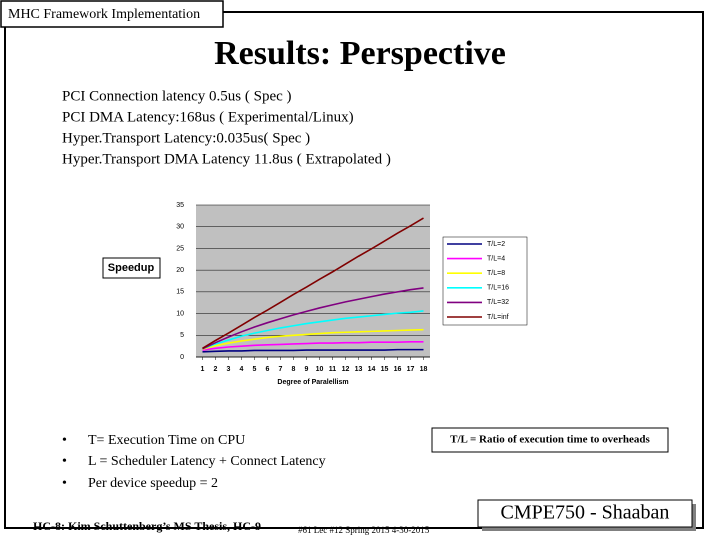  Describe the element at coordinates (498, 288) in the screenshot. I see `legend-label: T/L=16` at that location.